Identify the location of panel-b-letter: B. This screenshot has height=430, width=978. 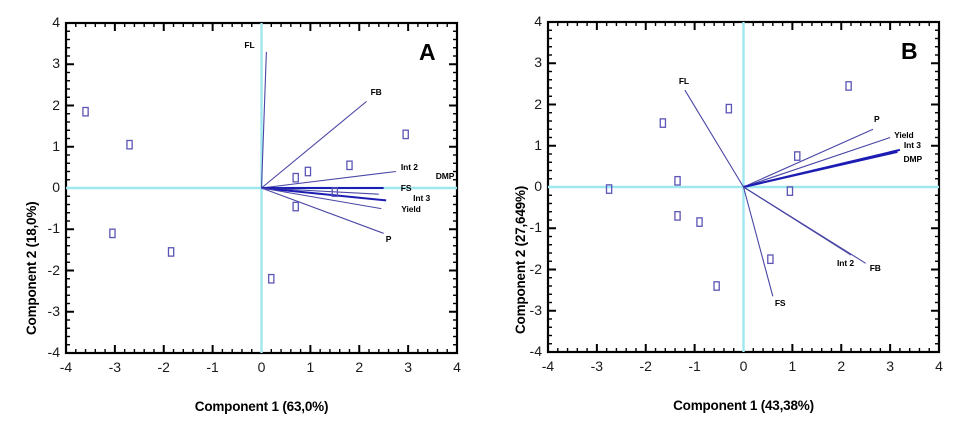
(909, 51).